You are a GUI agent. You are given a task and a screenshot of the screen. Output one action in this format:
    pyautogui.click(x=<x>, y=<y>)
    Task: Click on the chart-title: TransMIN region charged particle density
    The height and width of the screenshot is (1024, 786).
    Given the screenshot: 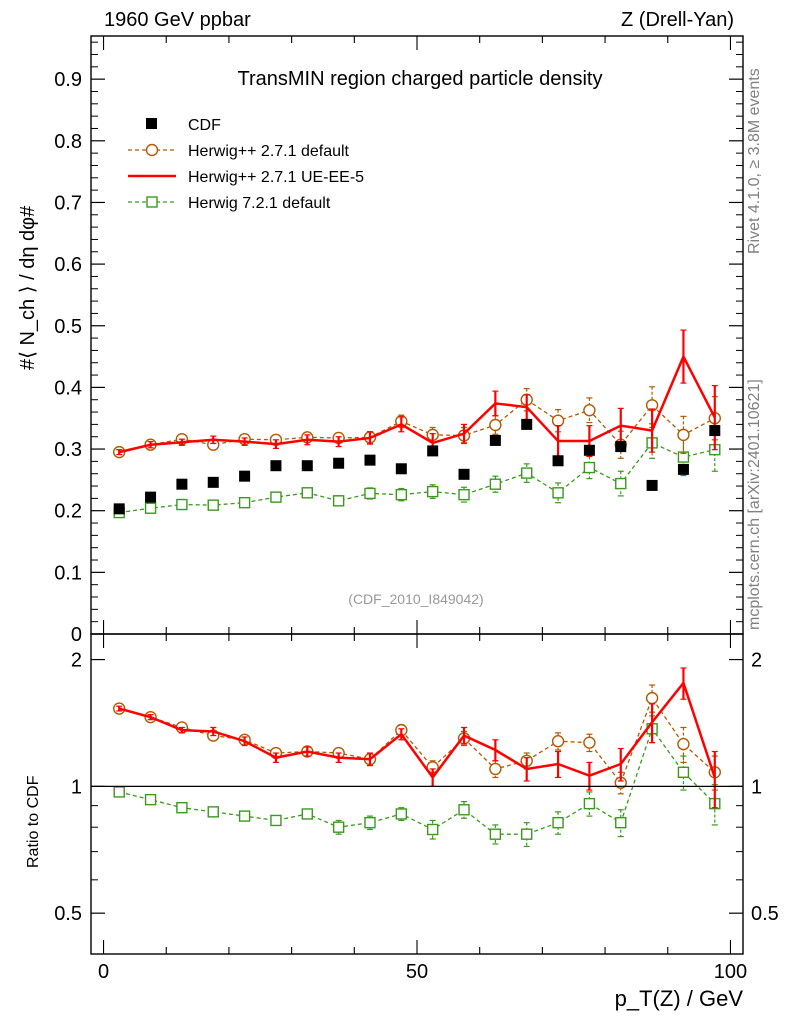 What is the action you would take?
    pyautogui.click(x=420, y=79)
    